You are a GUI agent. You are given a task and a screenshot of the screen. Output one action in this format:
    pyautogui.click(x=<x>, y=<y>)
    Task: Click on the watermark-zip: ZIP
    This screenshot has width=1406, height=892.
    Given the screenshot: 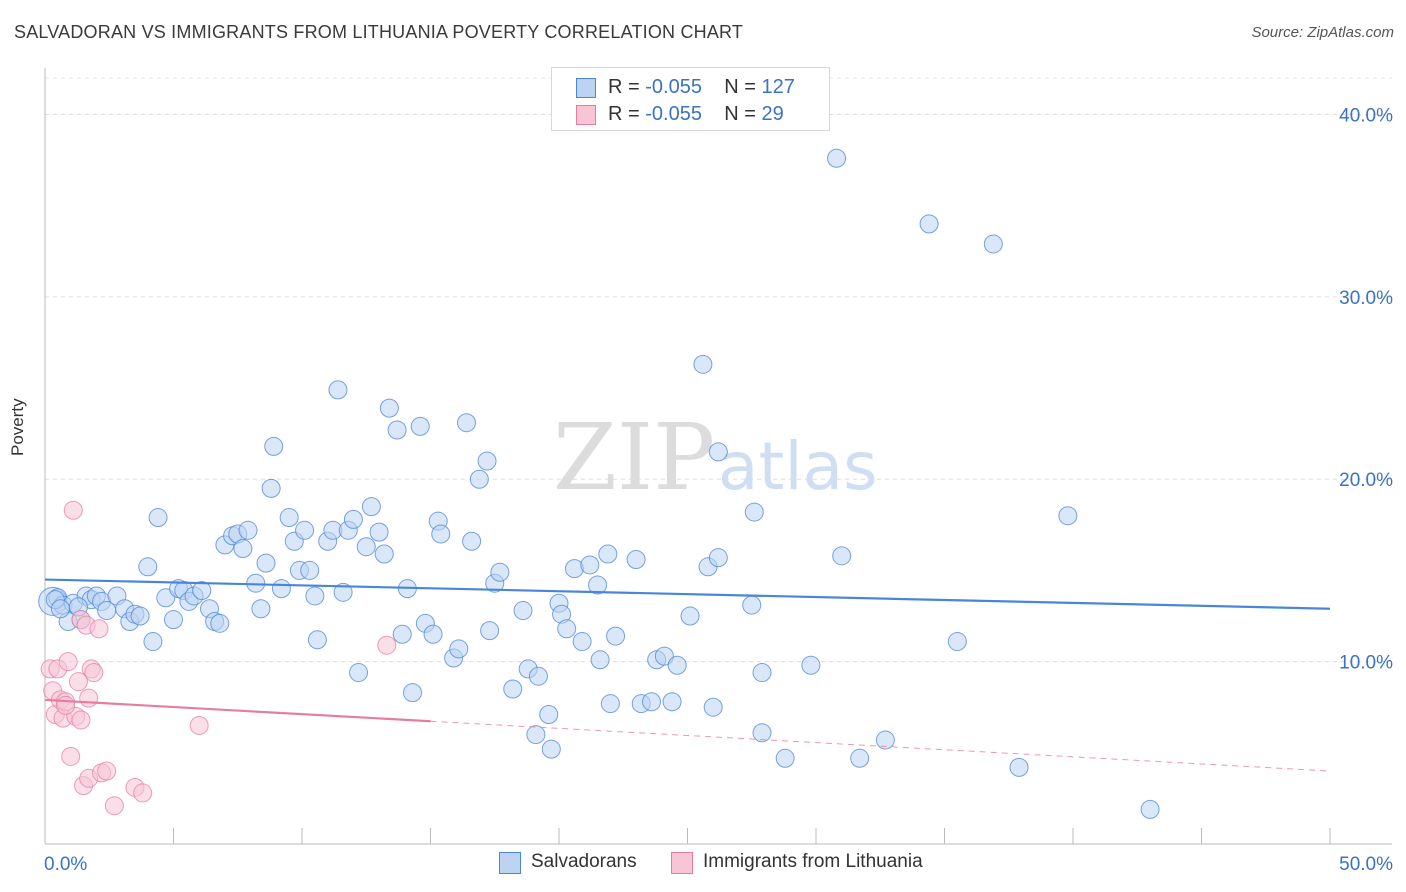 What is the action you would take?
    pyautogui.click(x=634, y=457)
    